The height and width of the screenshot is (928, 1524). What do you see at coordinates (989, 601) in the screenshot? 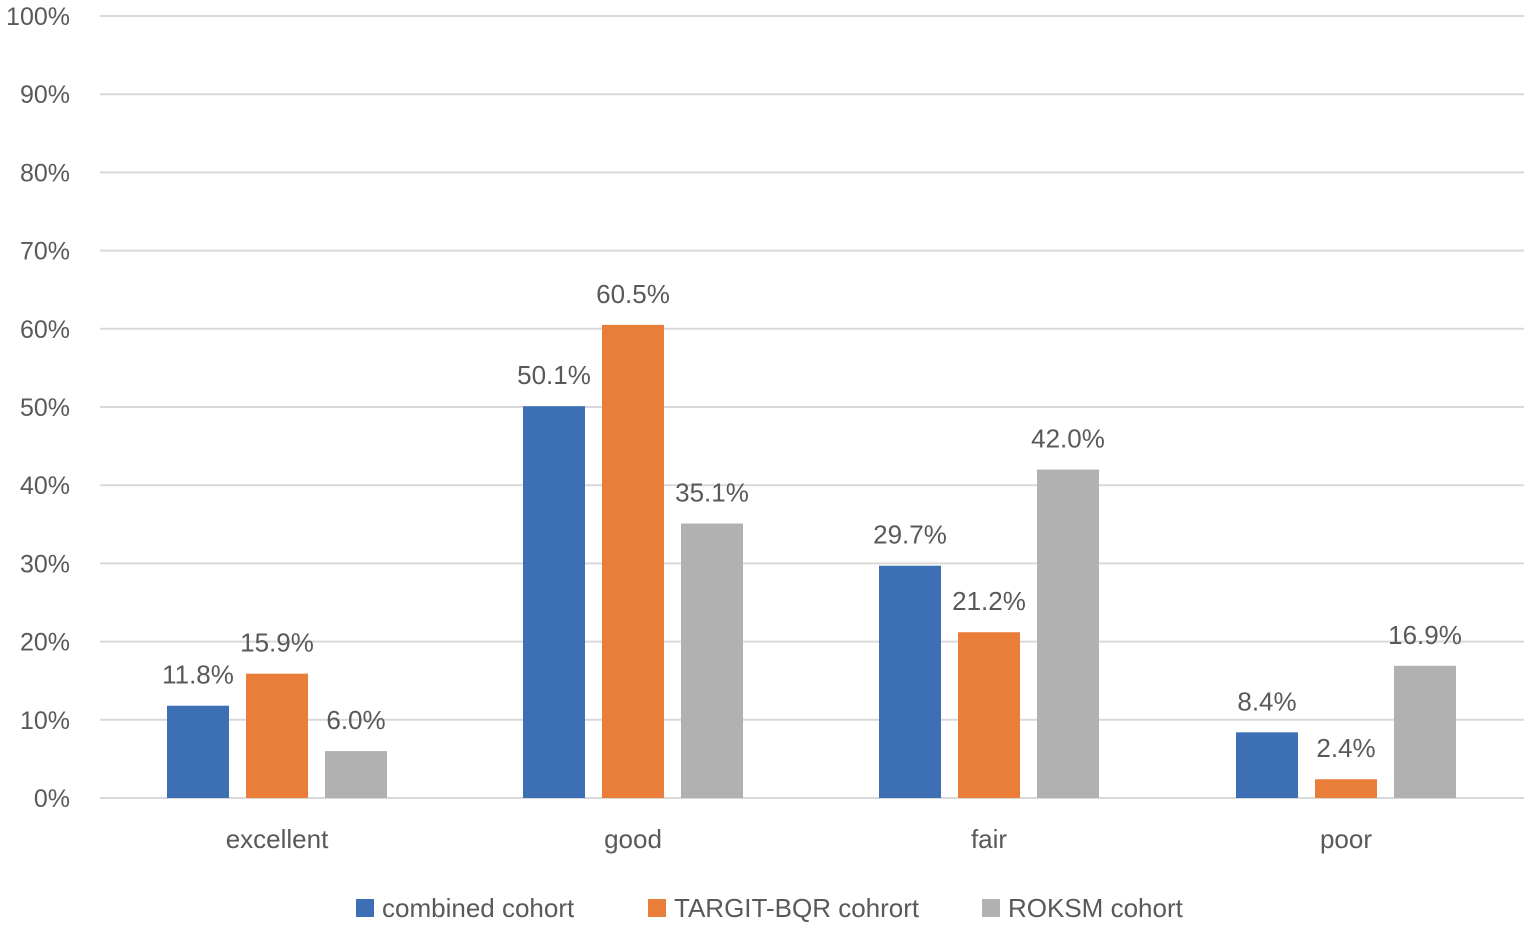
I see `data-label-fair-series-1: 21.2%` at bounding box center [989, 601].